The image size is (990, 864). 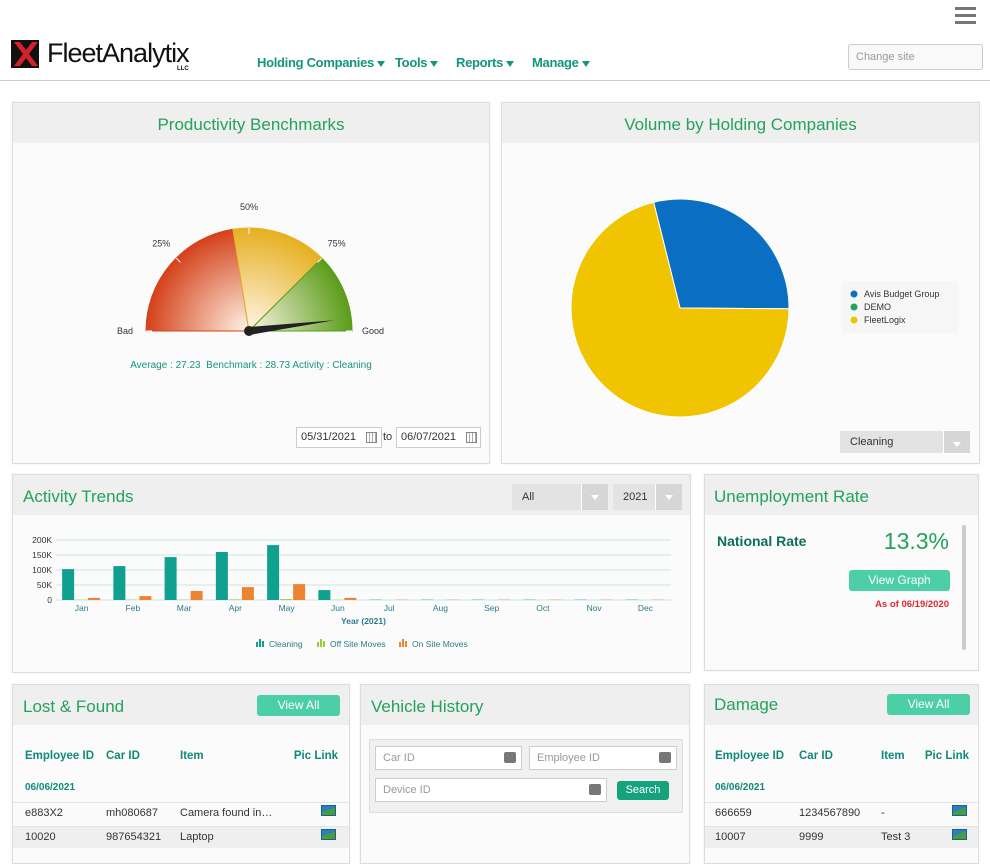 I want to click on y-tick-label: 50K, so click(x=44, y=585).